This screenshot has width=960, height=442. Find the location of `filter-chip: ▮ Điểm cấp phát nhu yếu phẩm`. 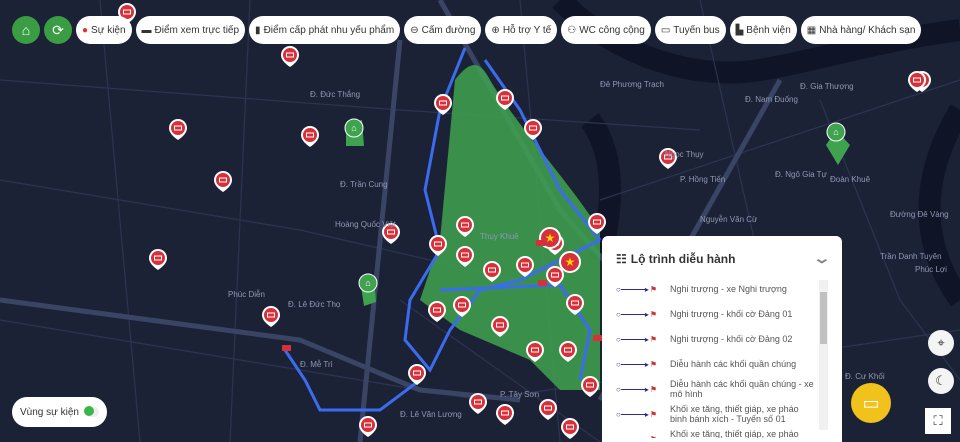

filter-chip: ▮ Điểm cấp phát nhu yếu phẩm is located at coordinates (325, 30).